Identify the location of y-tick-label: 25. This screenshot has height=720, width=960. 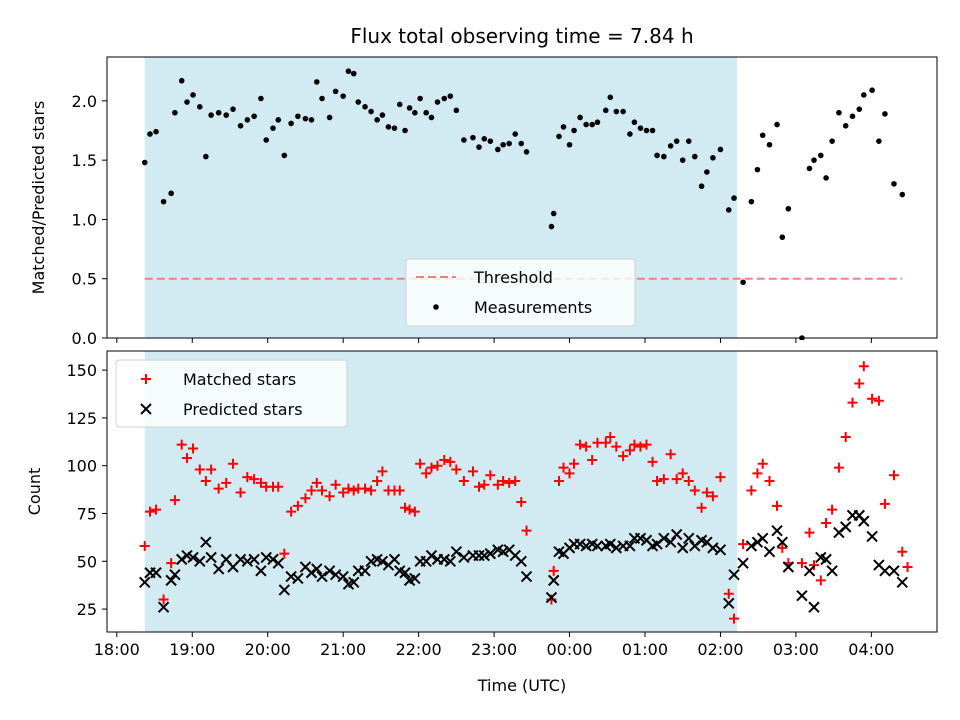
(87, 609).